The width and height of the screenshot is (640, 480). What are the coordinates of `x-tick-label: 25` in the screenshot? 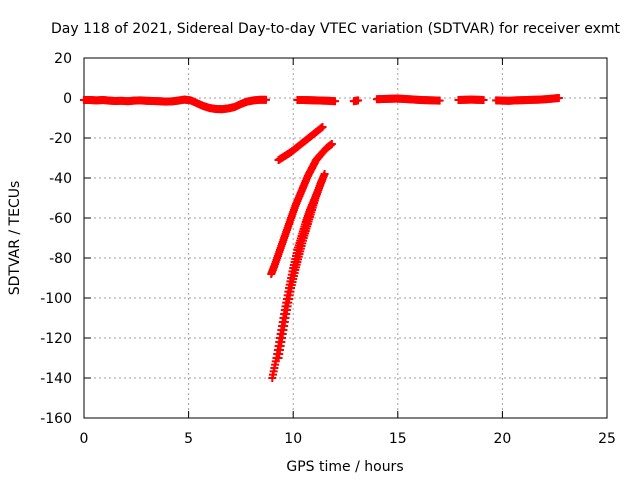 It's located at (607, 439).